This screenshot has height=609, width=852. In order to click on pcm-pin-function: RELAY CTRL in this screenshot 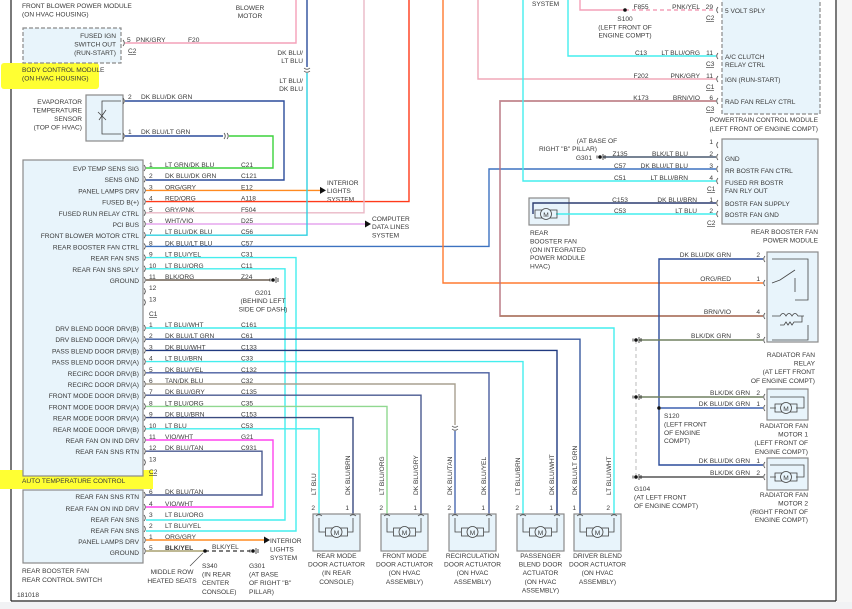, I will do `click(745, 65)`.